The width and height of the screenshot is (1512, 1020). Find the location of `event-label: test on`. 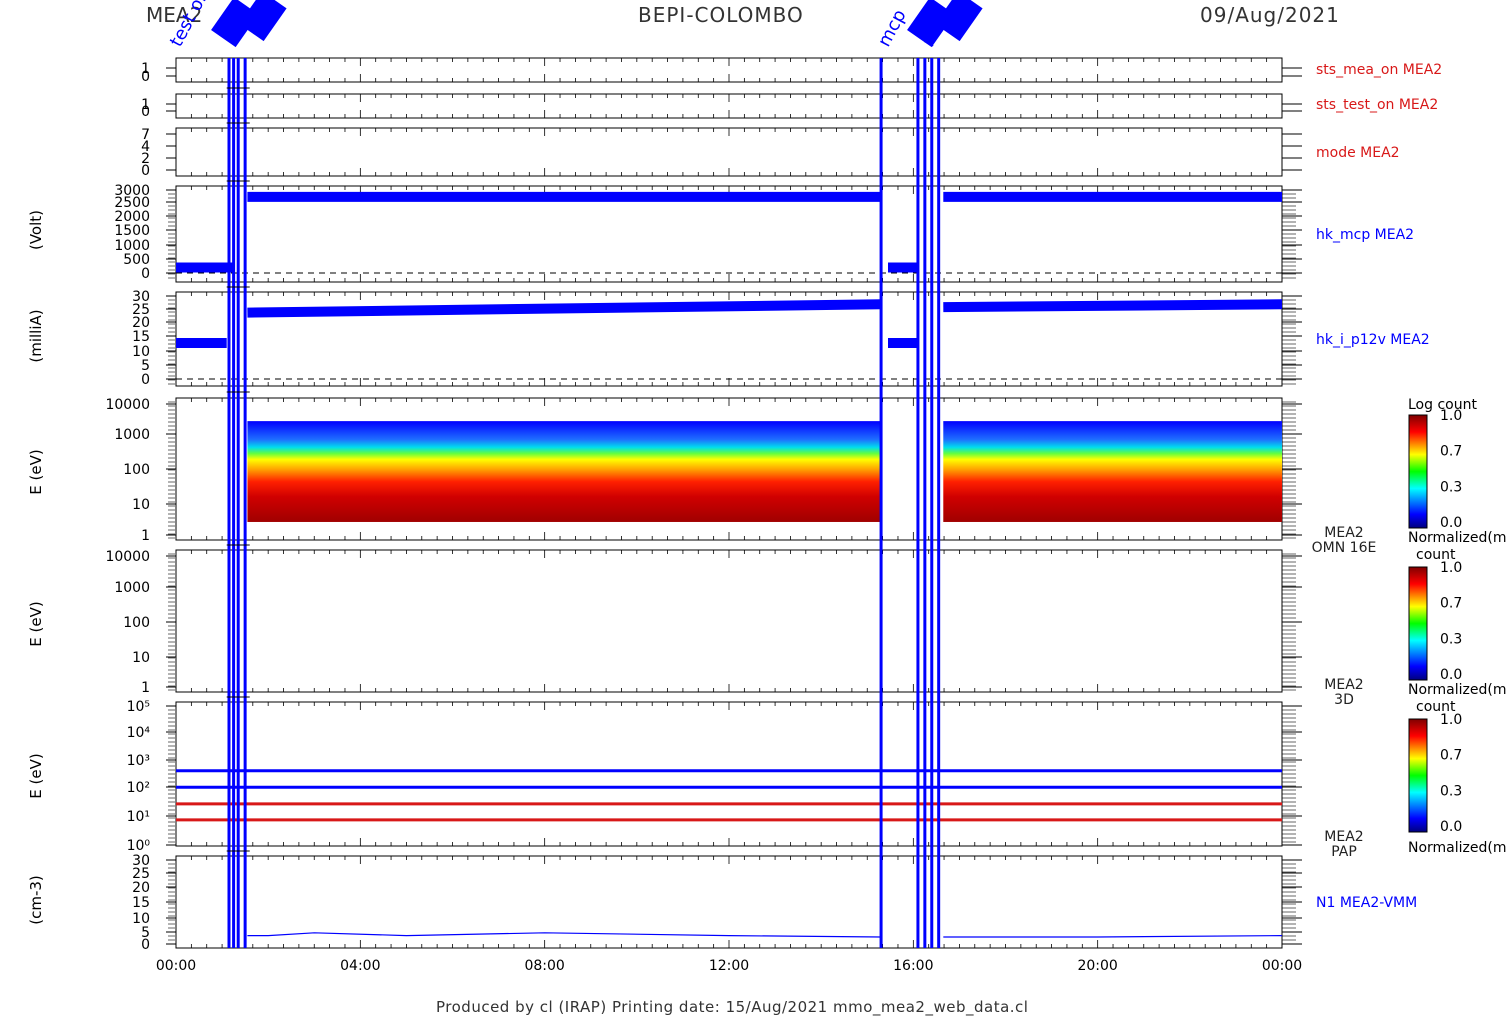

event-label: test on is located at coordinates (190, 25).